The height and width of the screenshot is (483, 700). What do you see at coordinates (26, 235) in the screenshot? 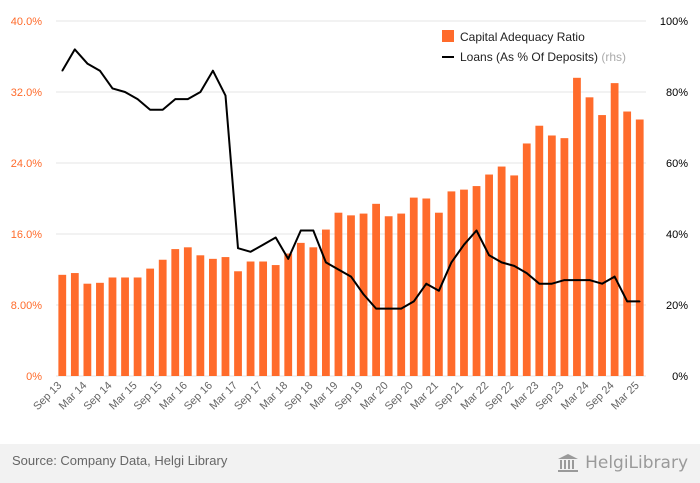
I see `y-left-tick-label: 16.0%` at bounding box center [26, 235].